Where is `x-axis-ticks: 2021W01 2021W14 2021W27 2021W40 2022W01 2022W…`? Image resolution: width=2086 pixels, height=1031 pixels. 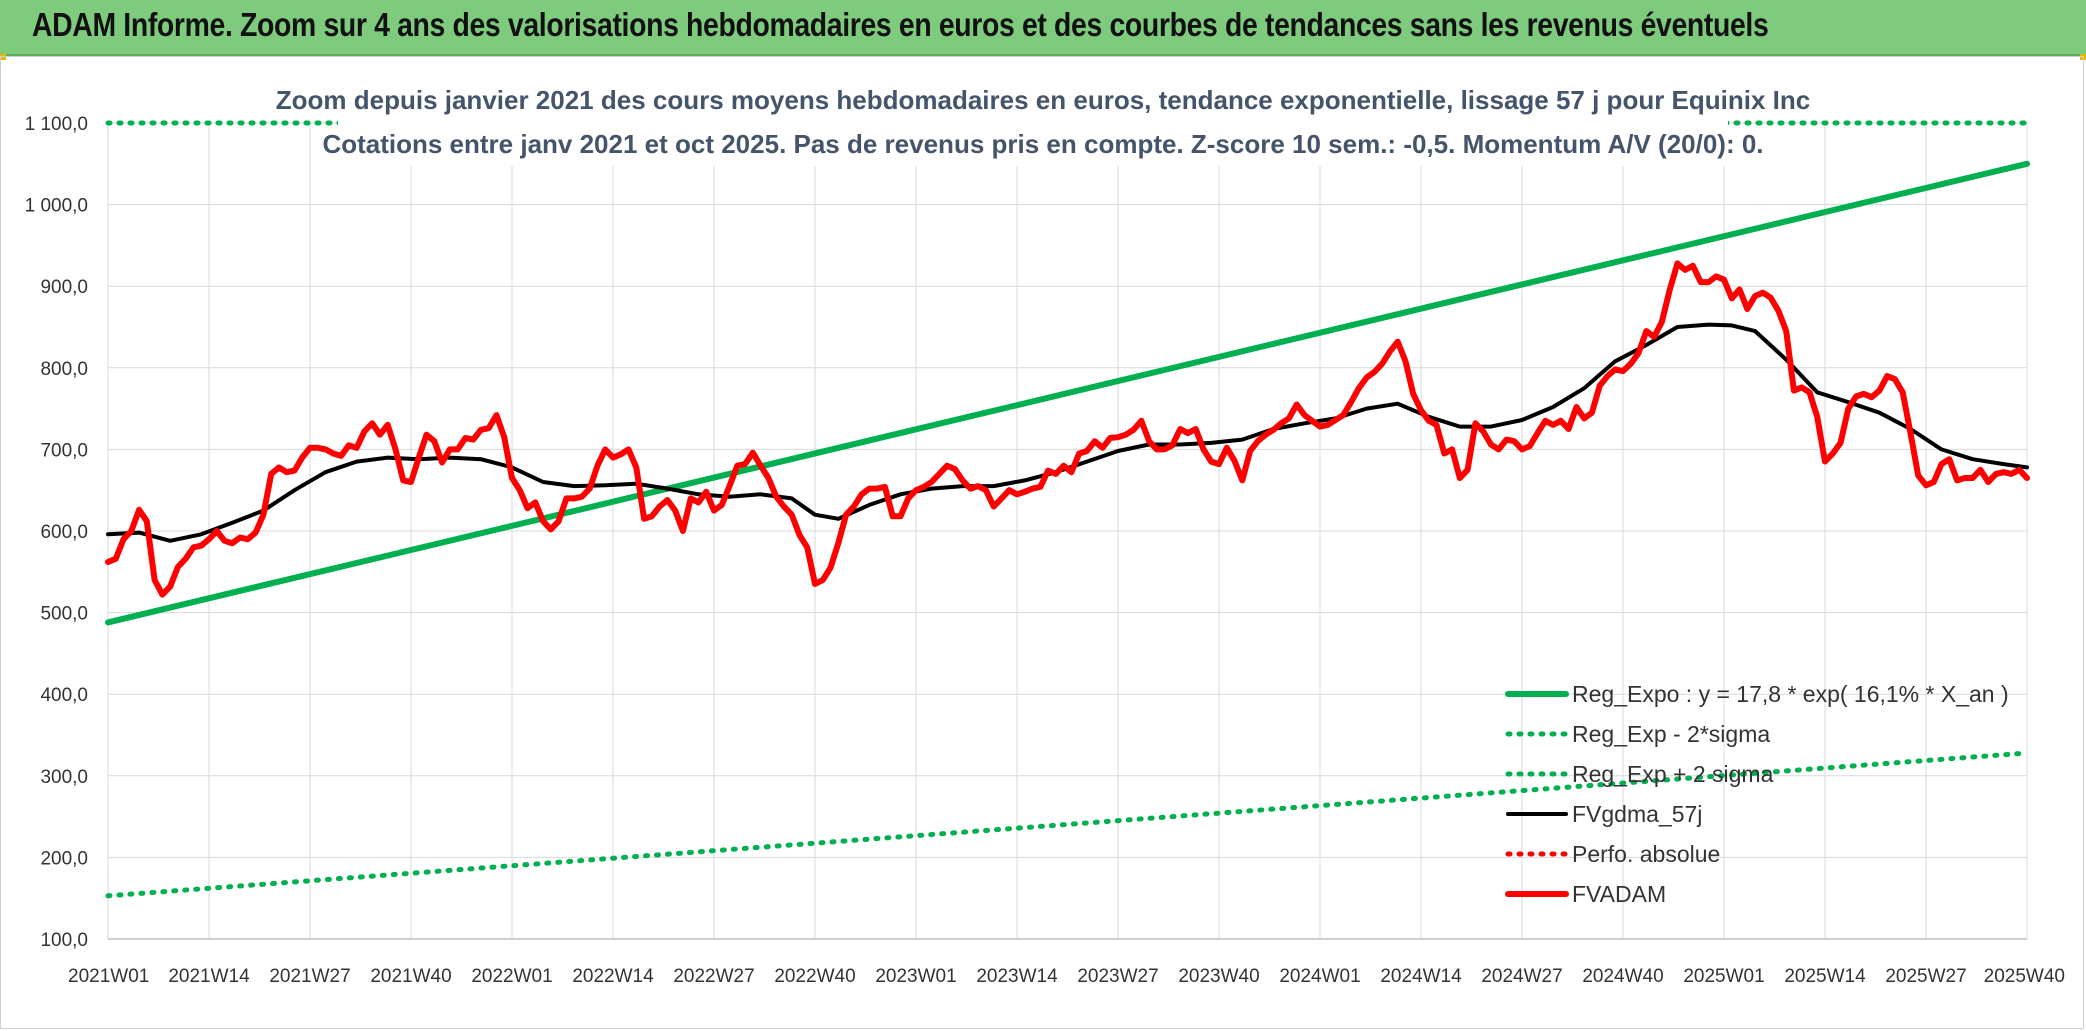 x-axis-ticks: 2021W01 2021W14 2021W27 2021W40 2022W01 2022W… is located at coordinates (1066, 976).